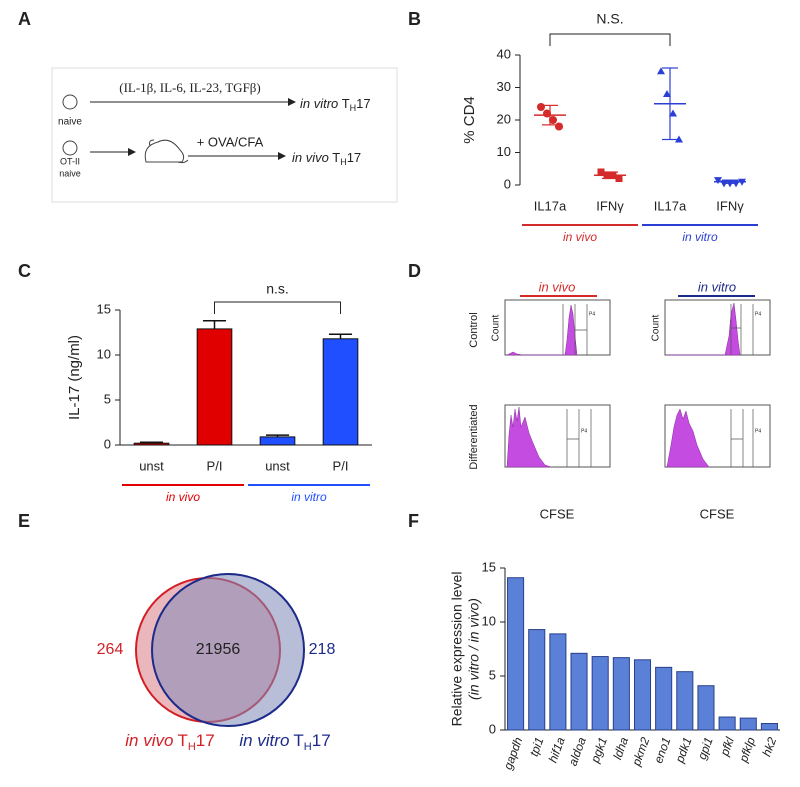  Describe the element at coordinates (769, 746) in the screenshot. I see `x-tick-label: hk2` at that location.